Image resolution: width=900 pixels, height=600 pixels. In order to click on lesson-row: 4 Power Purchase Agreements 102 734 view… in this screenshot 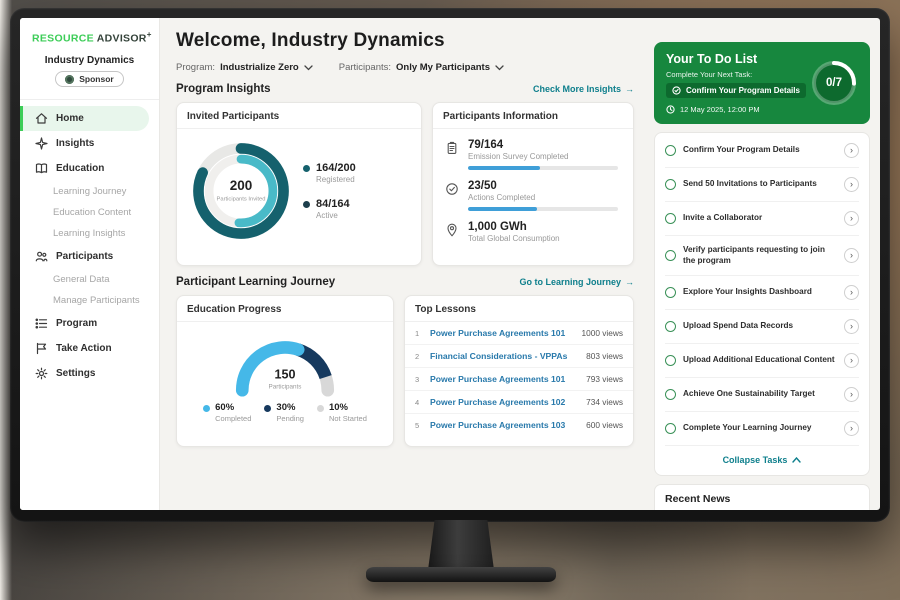, I will do `click(519, 402)`.